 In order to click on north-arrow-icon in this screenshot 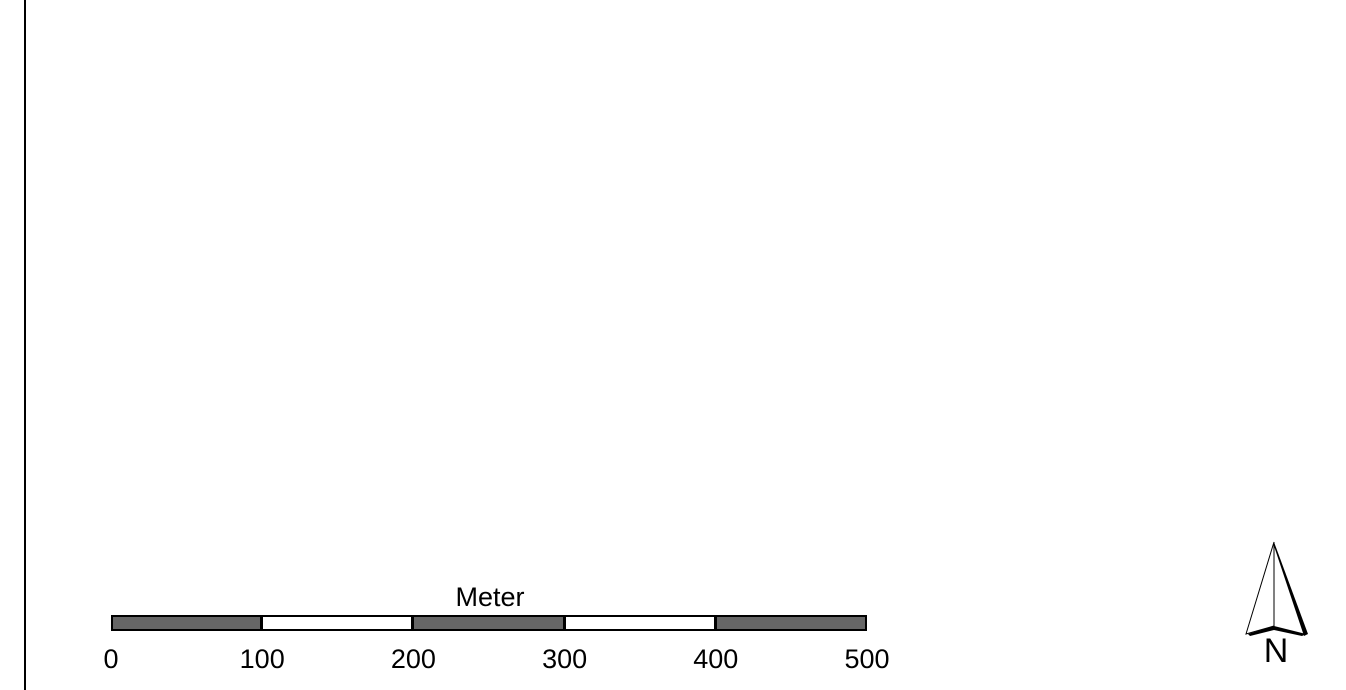, I will do `click(1276, 588)`.